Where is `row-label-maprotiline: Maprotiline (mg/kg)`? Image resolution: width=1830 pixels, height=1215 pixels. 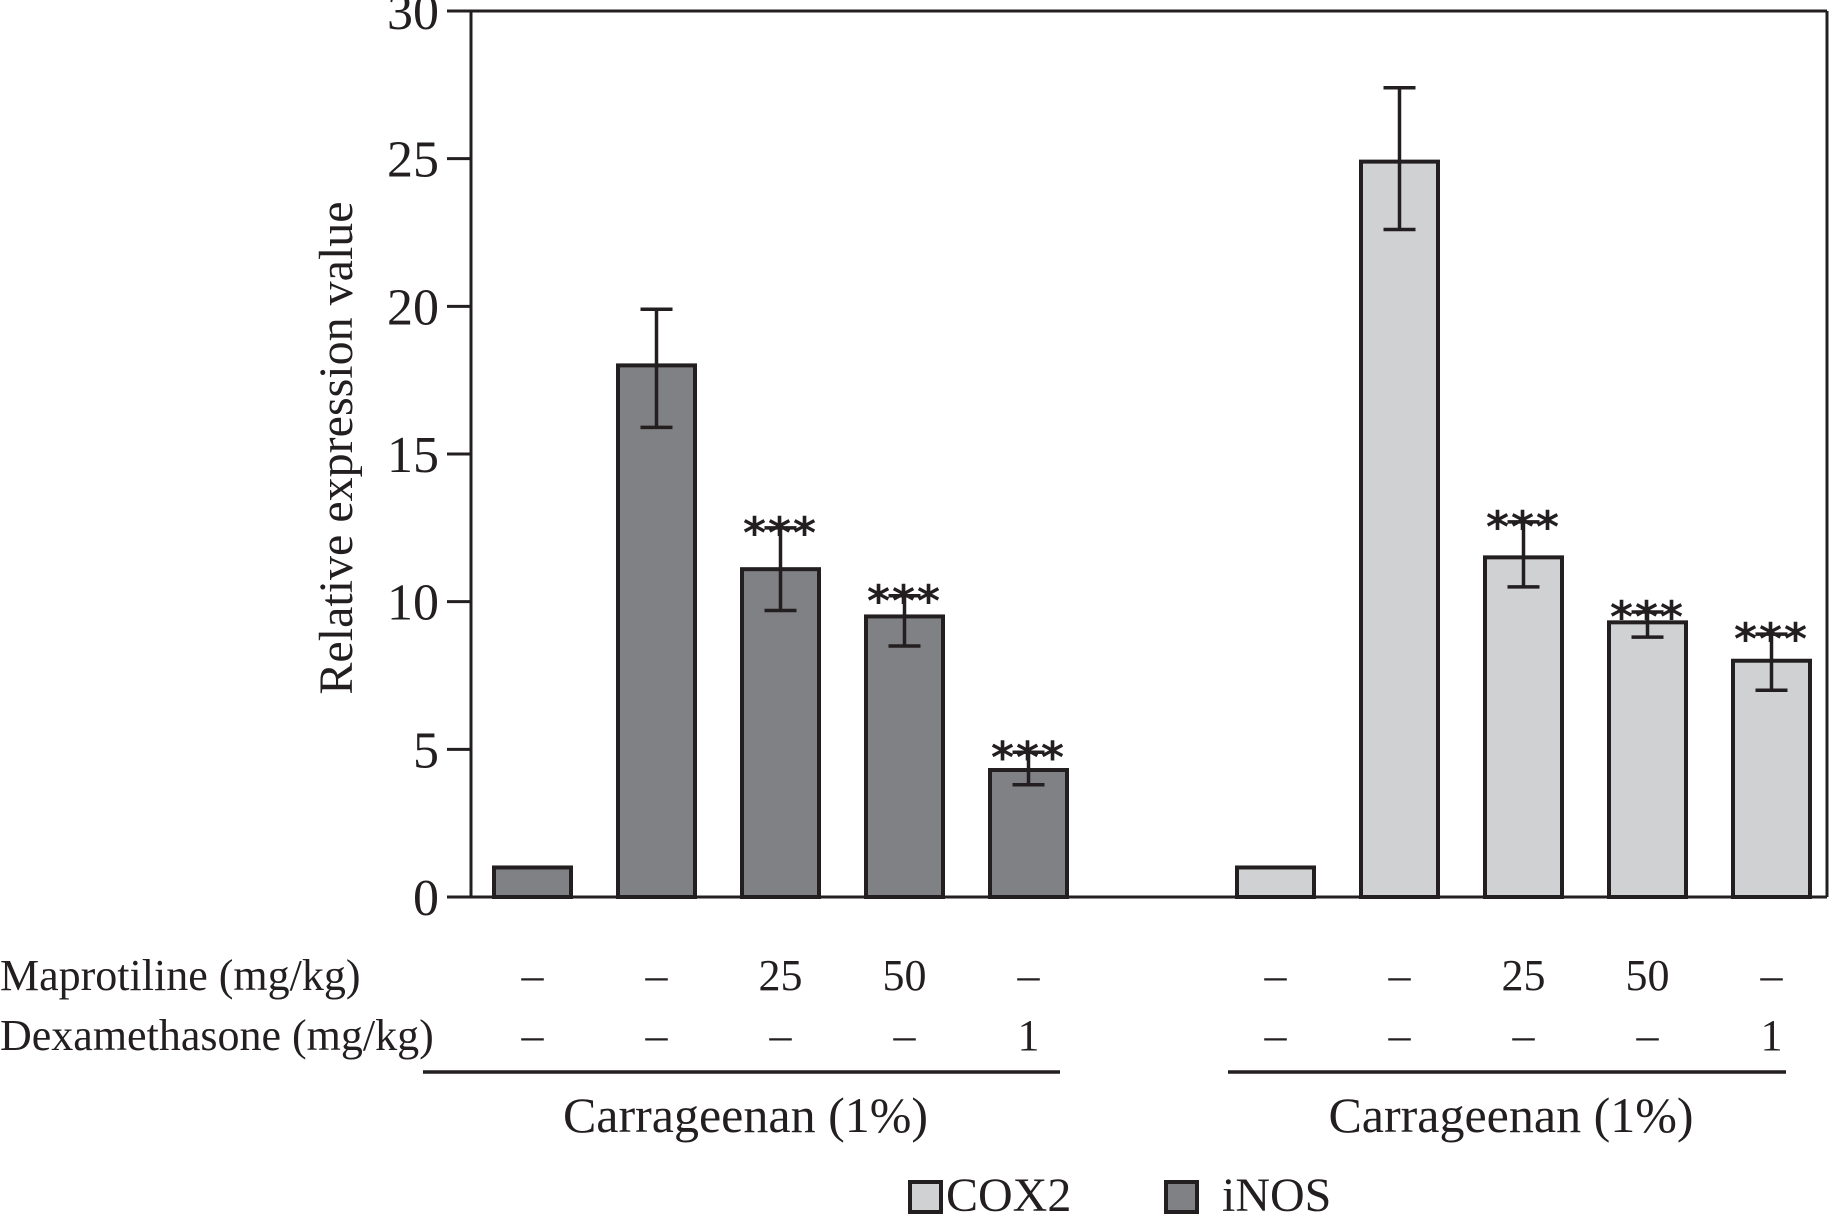 row-label-maprotiline: Maprotiline (mg/kg) is located at coordinates (180, 975).